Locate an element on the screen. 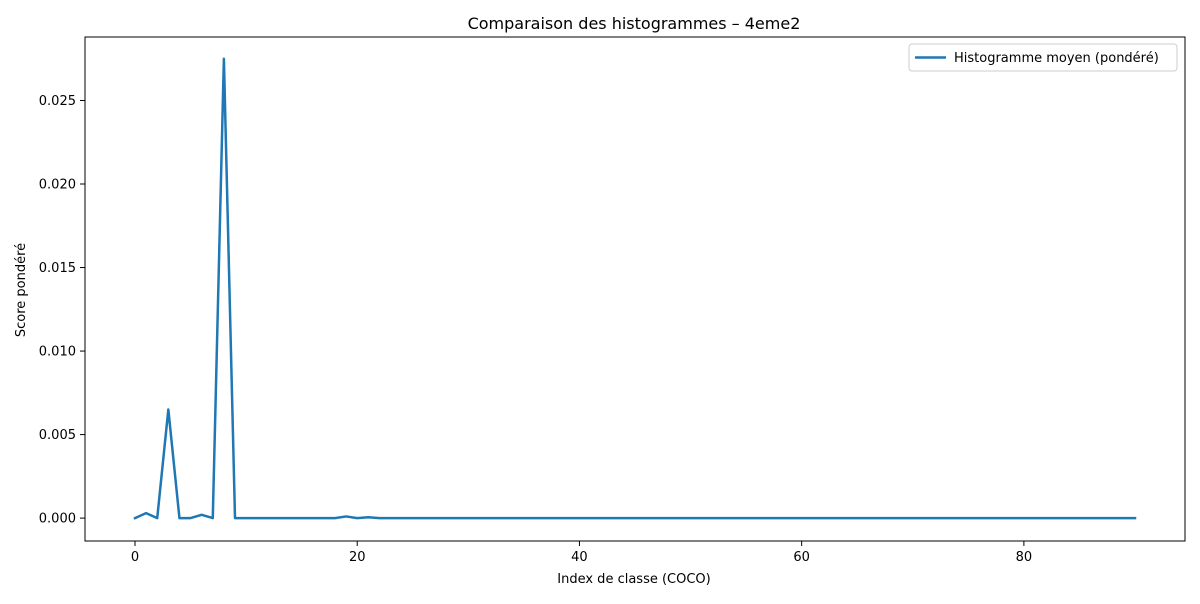  x-tick-label: 0 is located at coordinates (135, 557).